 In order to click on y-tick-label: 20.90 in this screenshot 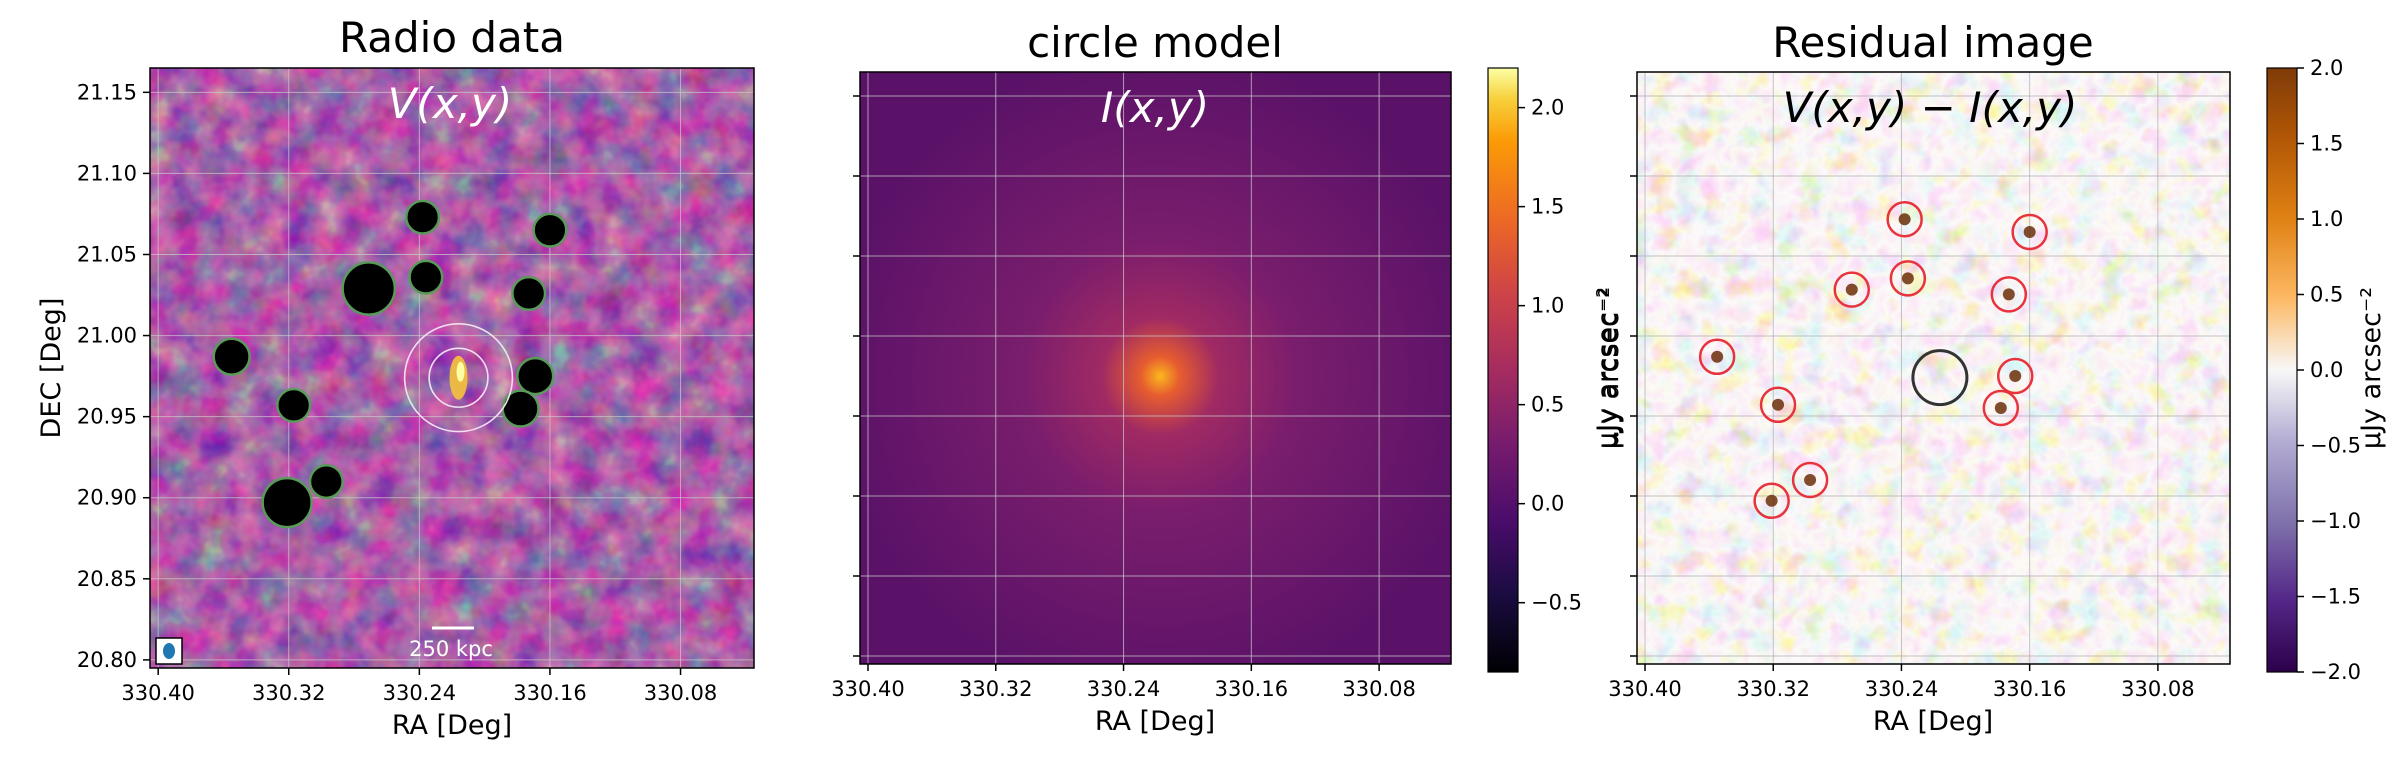, I will do `click(107, 498)`.